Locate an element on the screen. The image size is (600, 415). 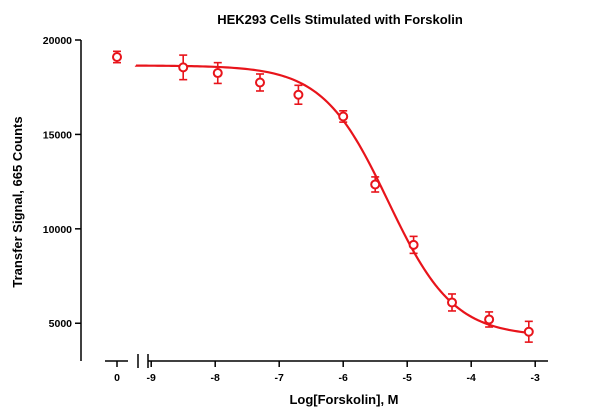
x-tick-label: -8 is located at coordinates (215, 378).